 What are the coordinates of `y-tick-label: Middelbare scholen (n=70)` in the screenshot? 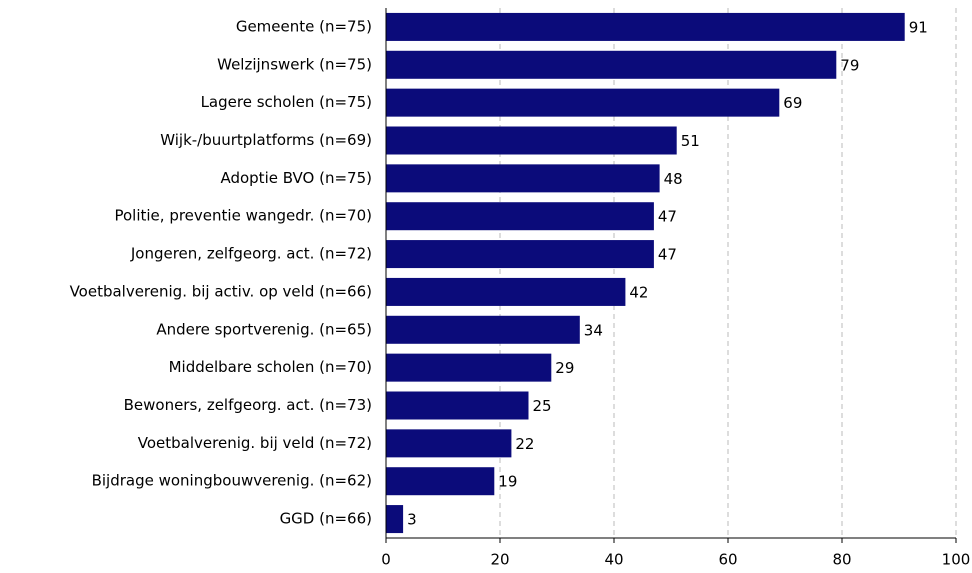 It's located at (270, 367).